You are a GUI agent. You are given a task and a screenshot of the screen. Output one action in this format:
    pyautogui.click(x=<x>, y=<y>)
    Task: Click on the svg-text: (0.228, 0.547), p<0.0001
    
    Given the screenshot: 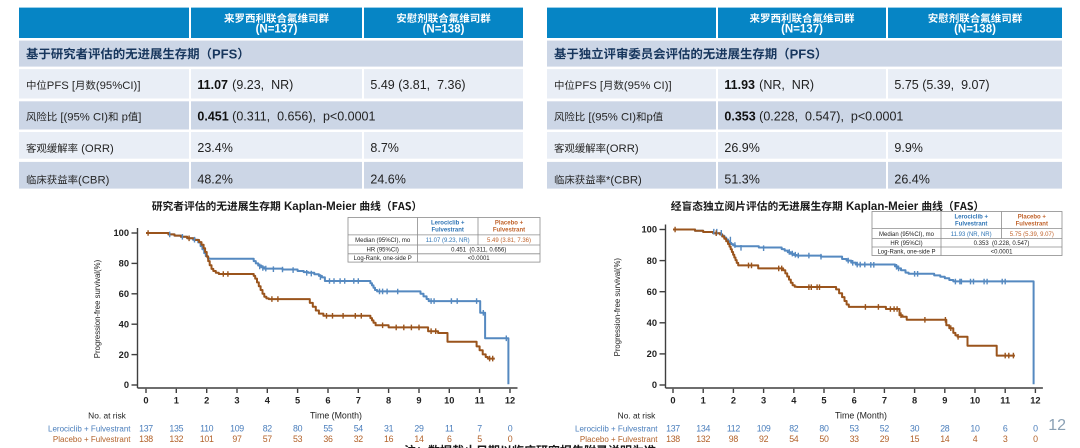 What is the action you would take?
    pyautogui.click(x=830, y=117)
    